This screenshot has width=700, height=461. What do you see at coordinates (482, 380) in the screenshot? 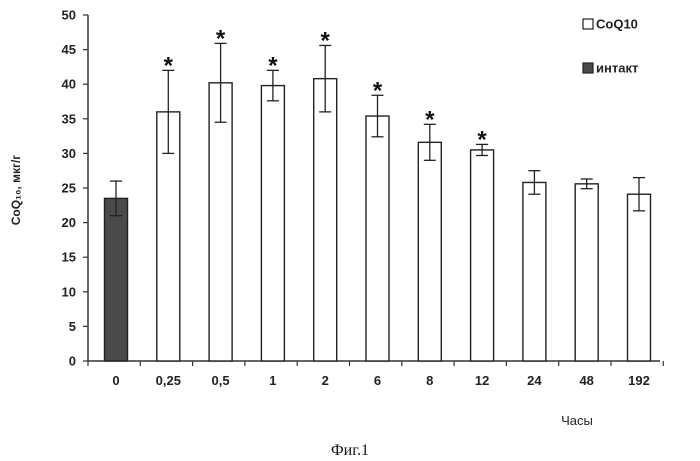
I see `x-tick-label: 12` at bounding box center [482, 380].